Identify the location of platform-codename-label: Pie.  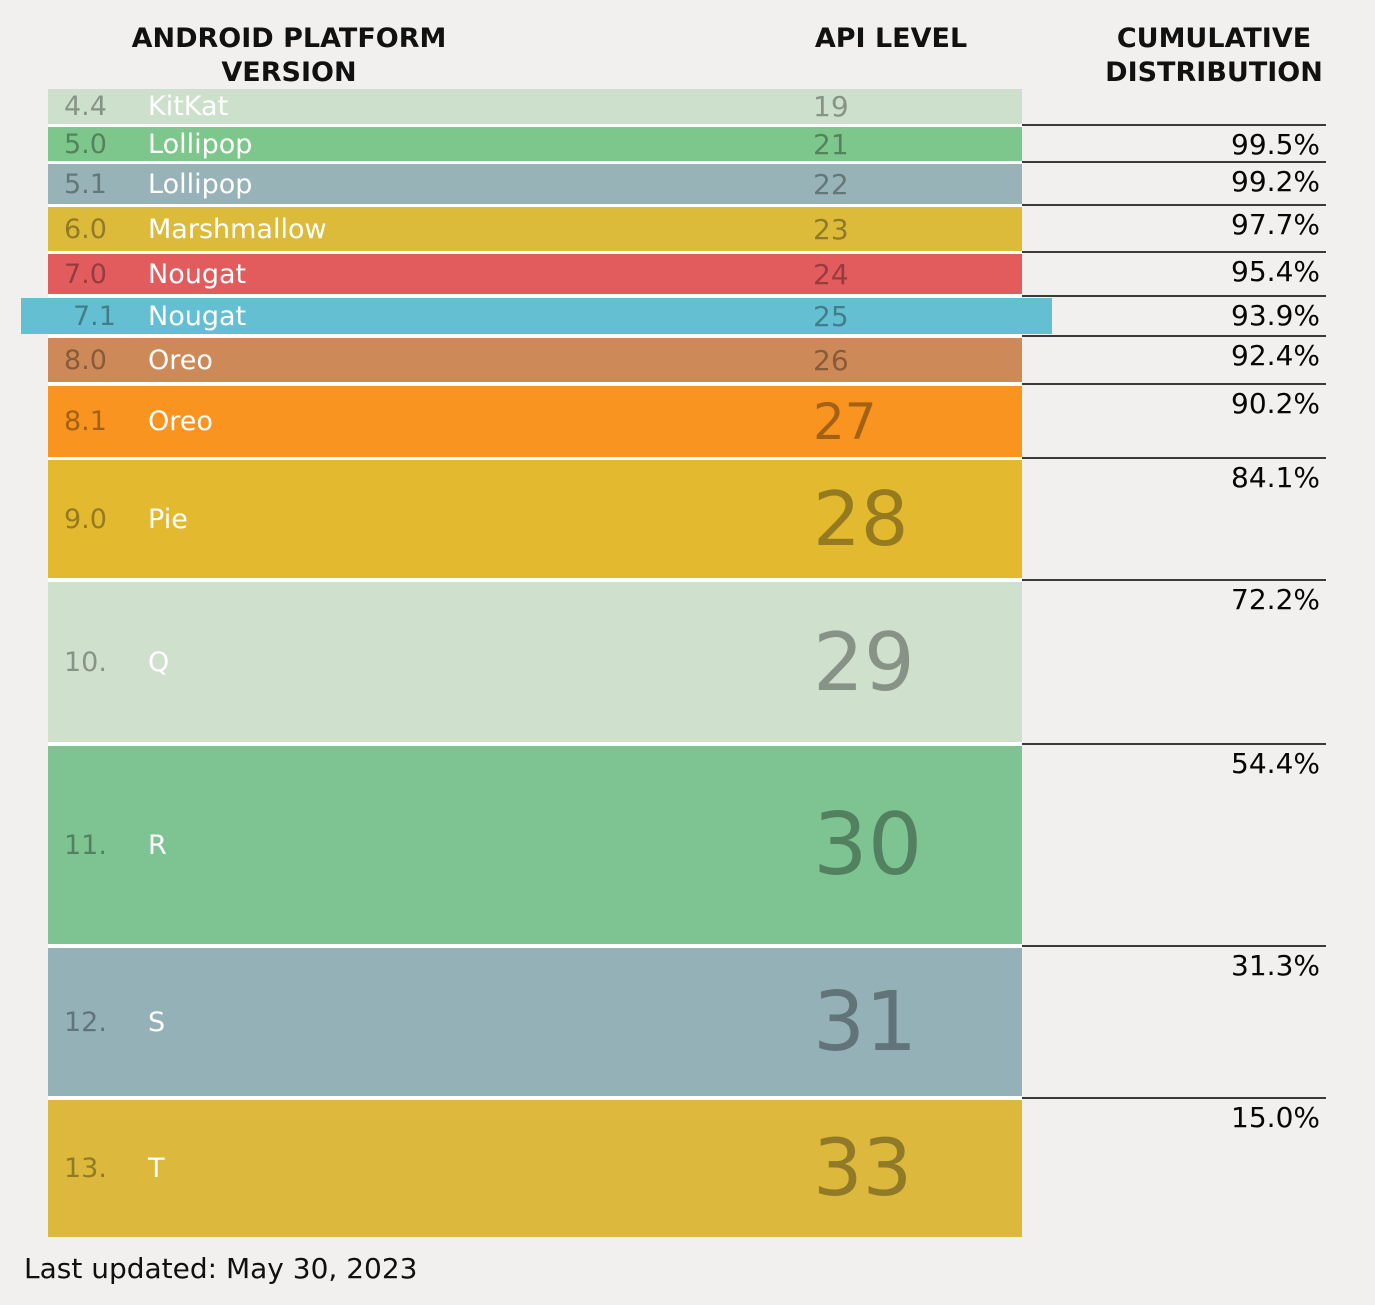
(168, 519).